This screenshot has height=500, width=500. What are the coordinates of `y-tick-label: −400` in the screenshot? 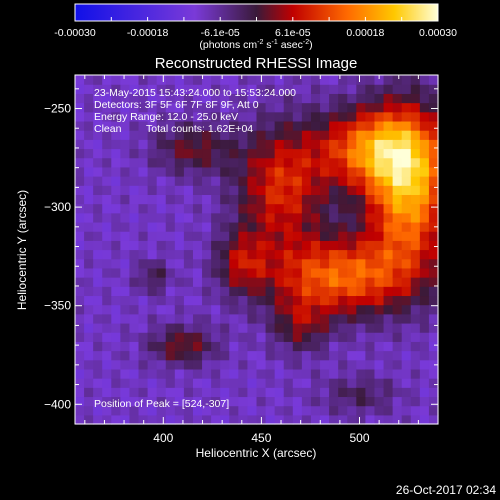 It's located at (57, 404).